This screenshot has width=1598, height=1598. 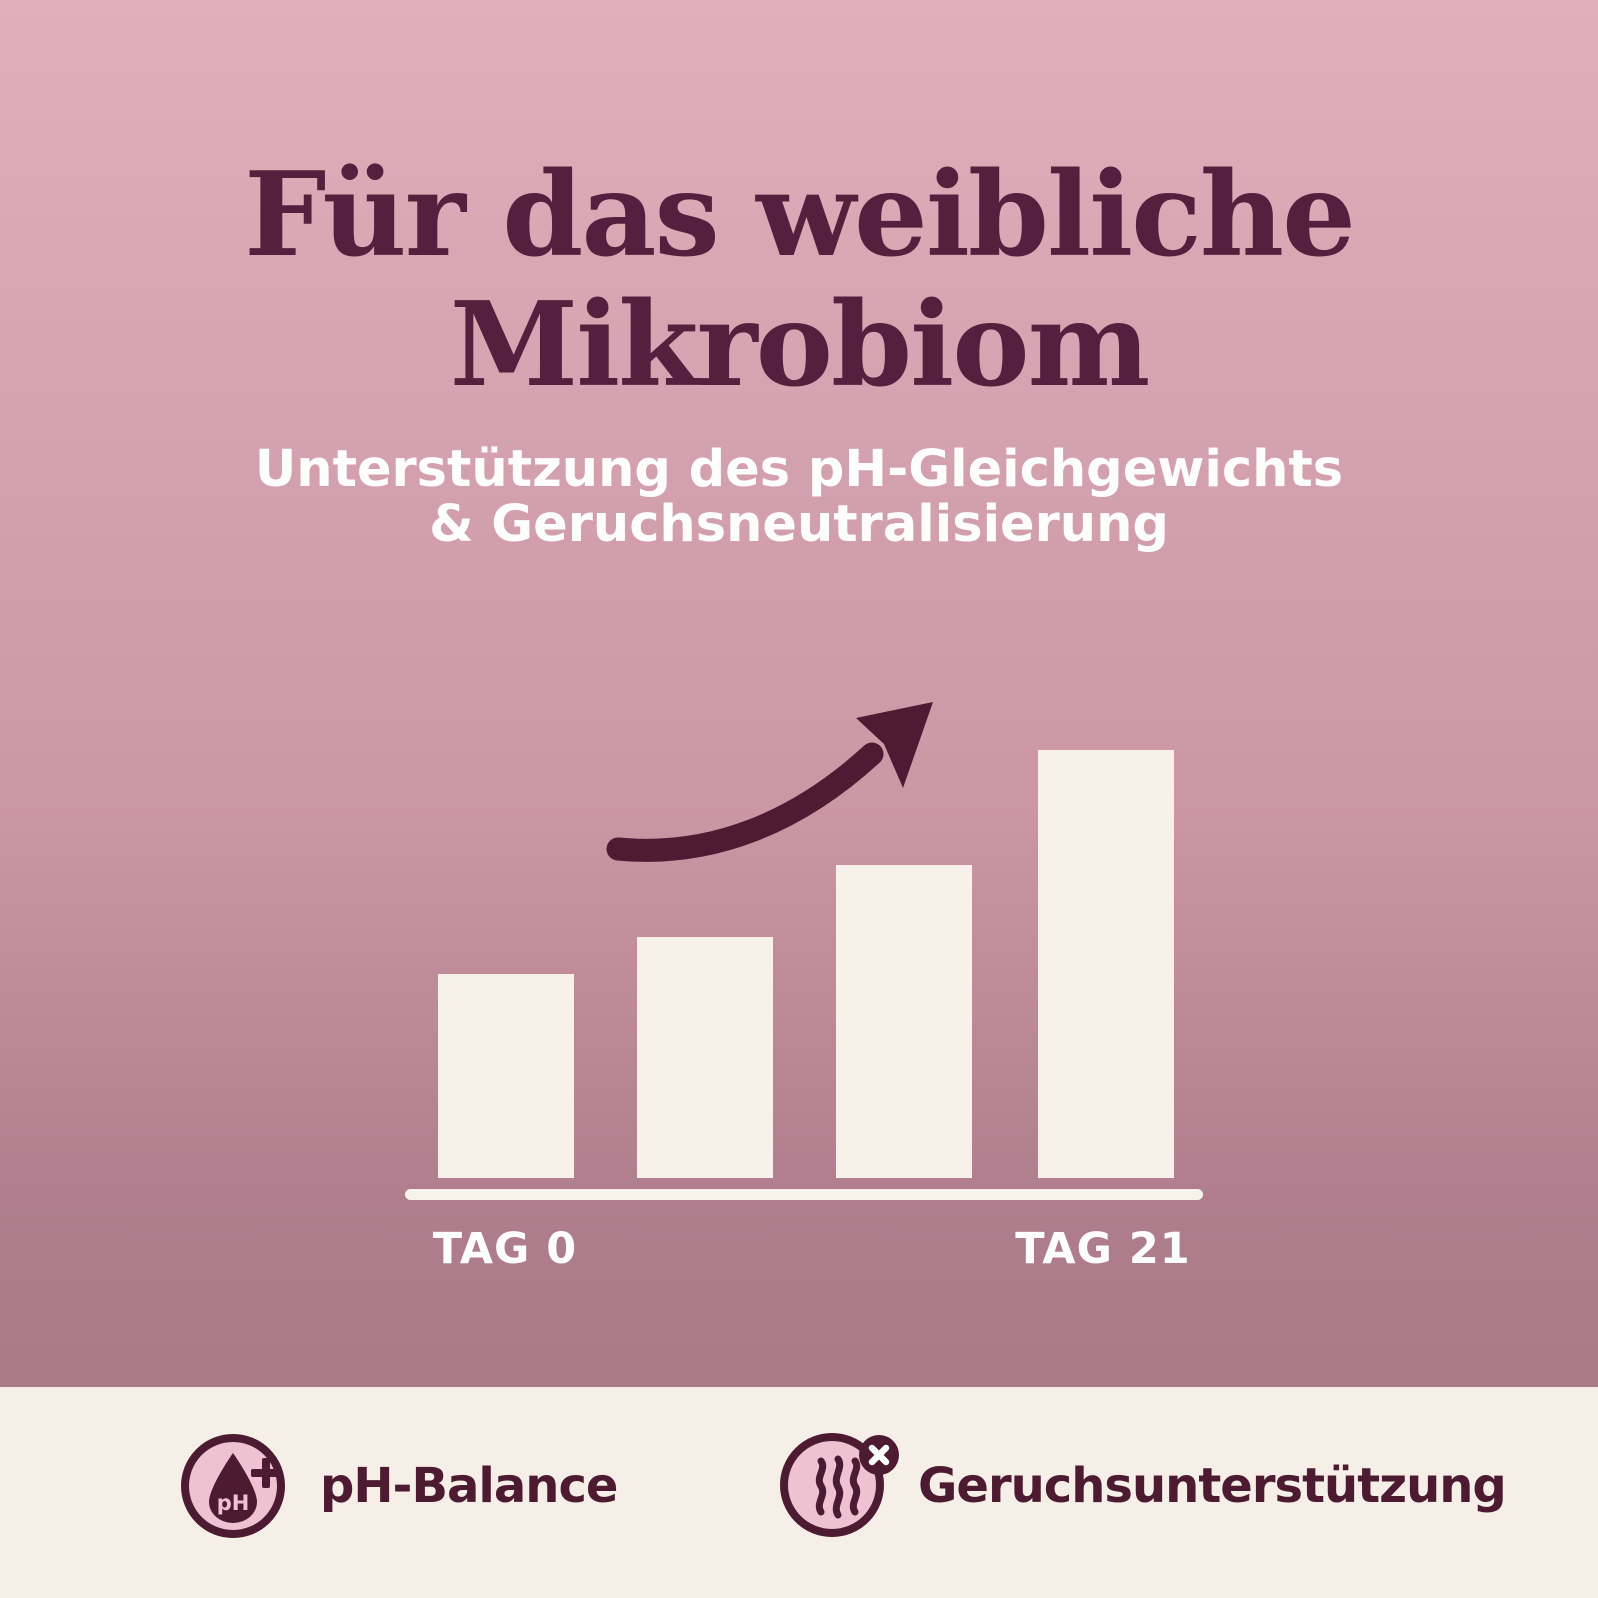 What do you see at coordinates (1212, 1486) in the screenshot?
I see `odor-support-label: Geruchsunterstützung` at bounding box center [1212, 1486].